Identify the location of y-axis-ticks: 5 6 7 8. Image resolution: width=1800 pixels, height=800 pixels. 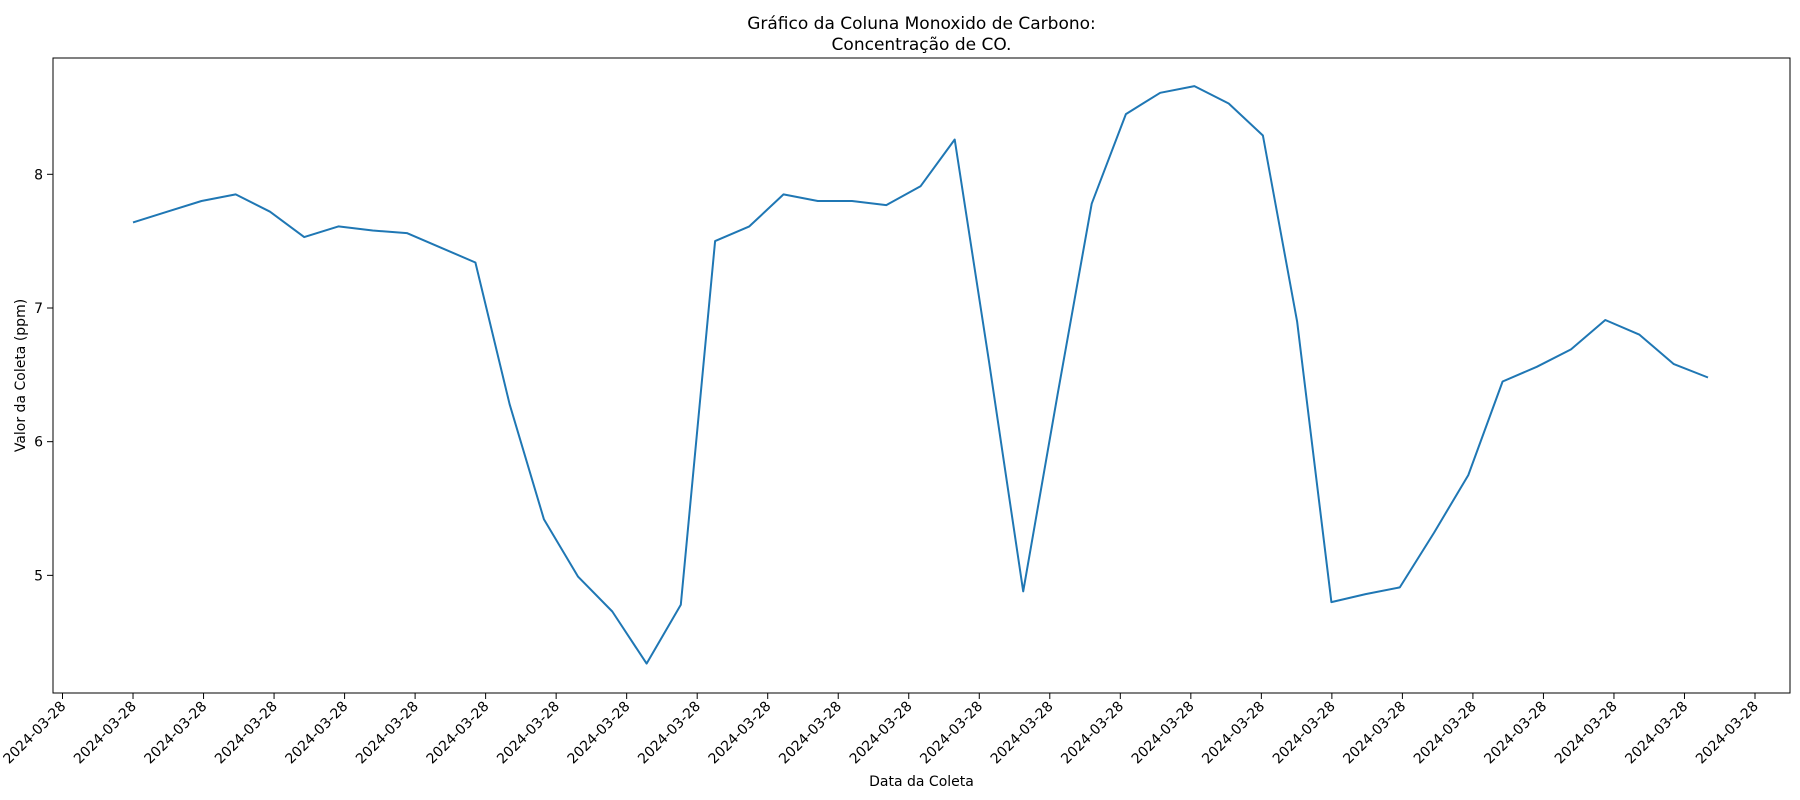
(43, 375).